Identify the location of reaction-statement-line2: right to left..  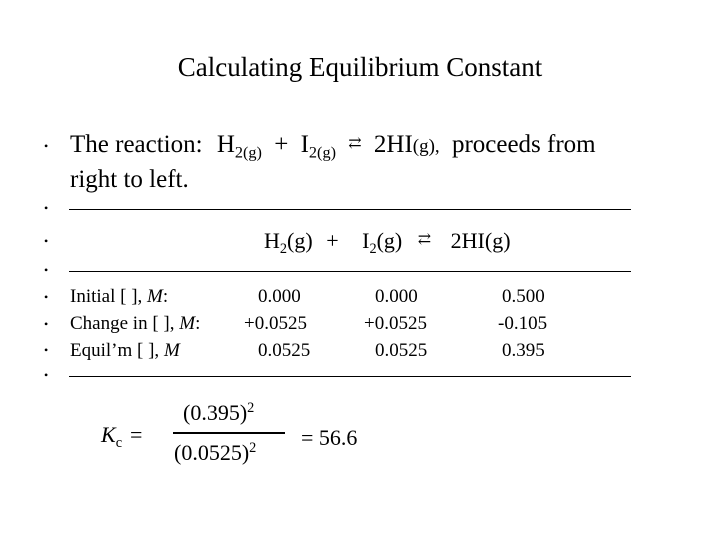
(129, 179).